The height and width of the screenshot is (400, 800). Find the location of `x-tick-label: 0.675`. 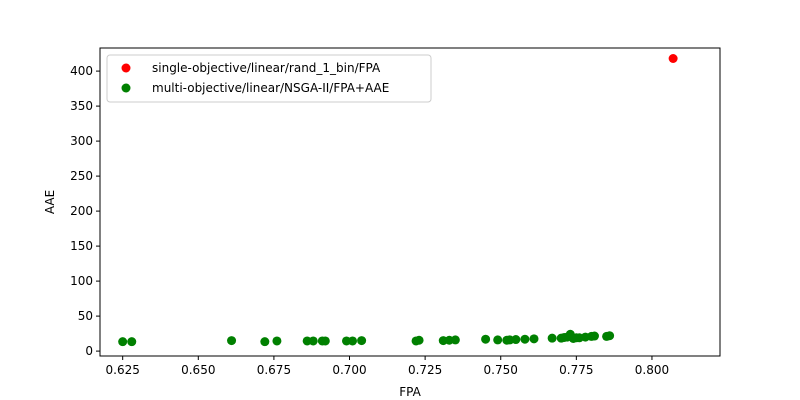

x-tick-label: 0.675 is located at coordinates (274, 370).